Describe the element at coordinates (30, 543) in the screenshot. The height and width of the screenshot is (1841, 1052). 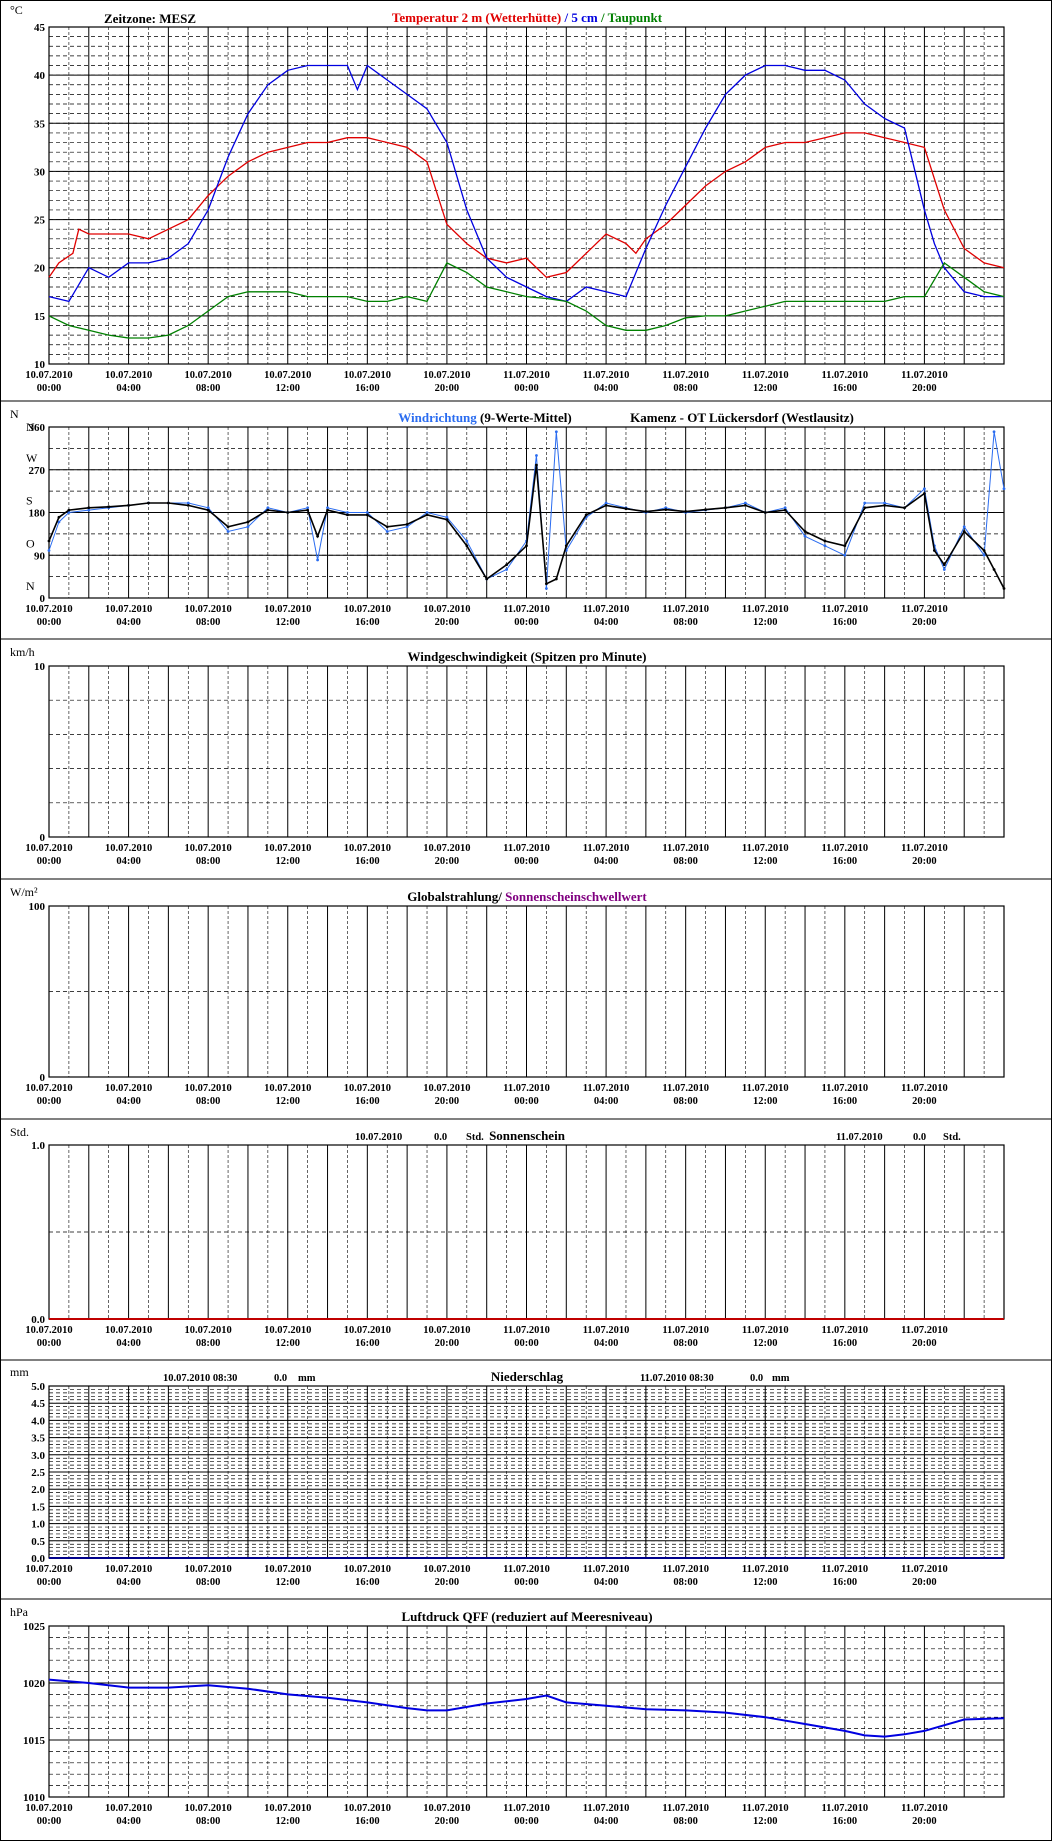
I see `direction-label: O` at that location.